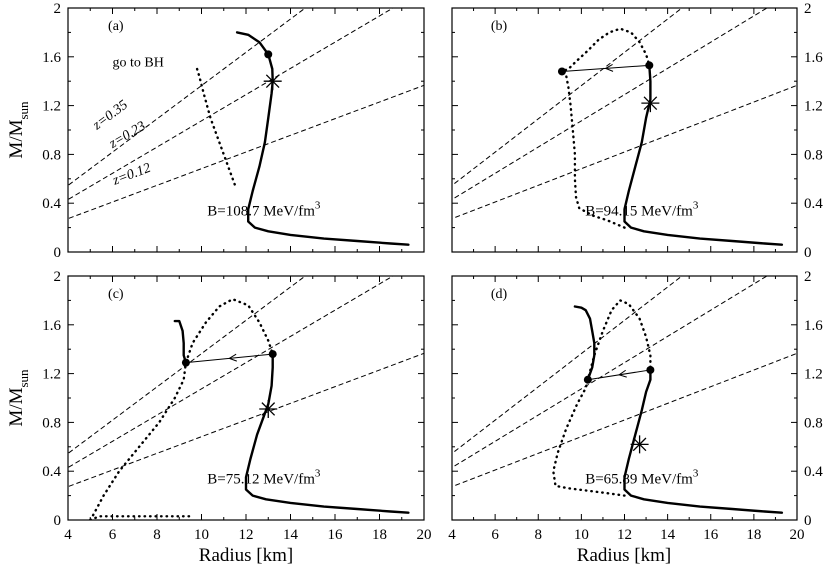  What do you see at coordinates (261, 479) in the screenshot?
I see `b-annotation-text: B=75.12 MeV/fm` at bounding box center [261, 479].